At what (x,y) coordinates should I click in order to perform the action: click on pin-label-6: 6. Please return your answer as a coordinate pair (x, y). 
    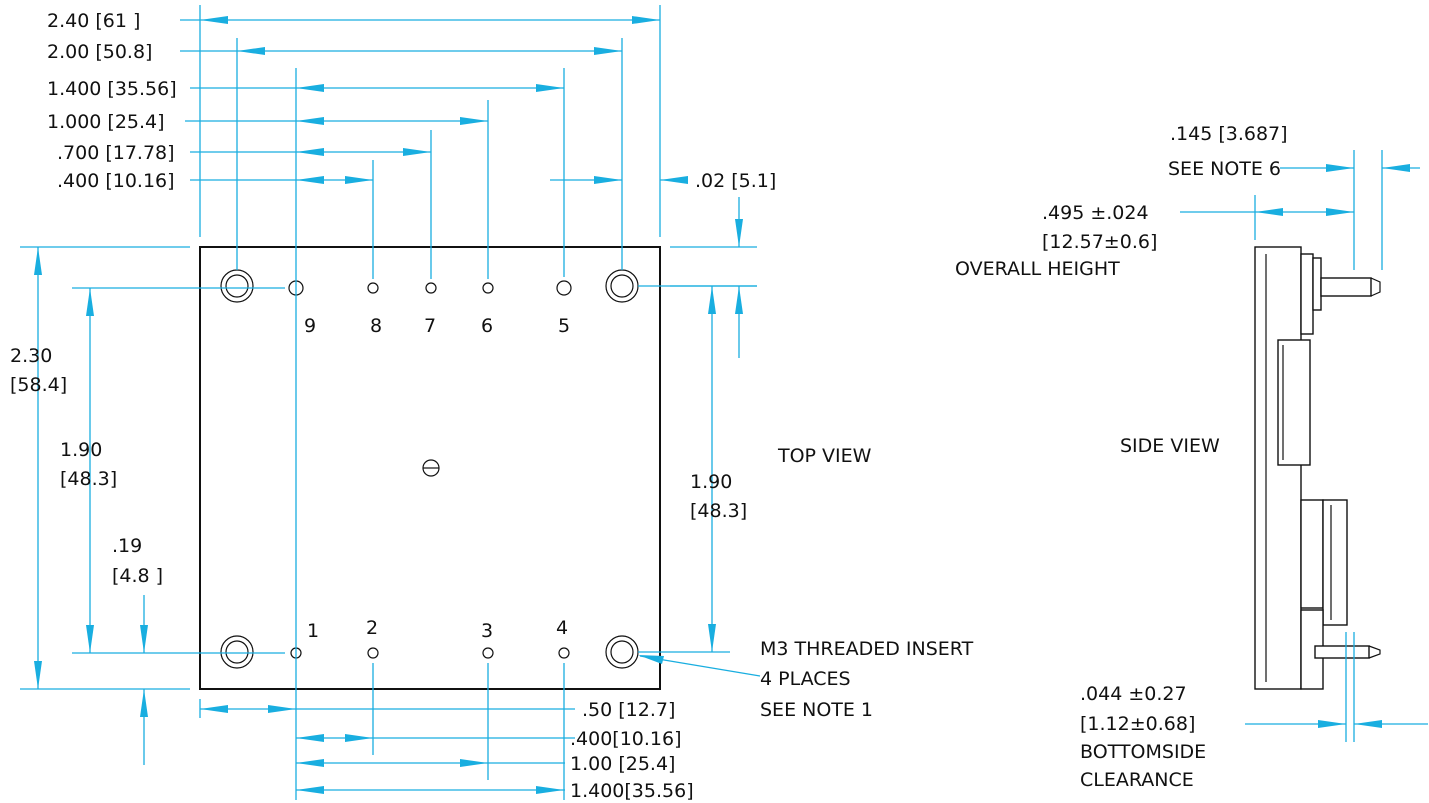
    Looking at the image, I should click on (487, 326).